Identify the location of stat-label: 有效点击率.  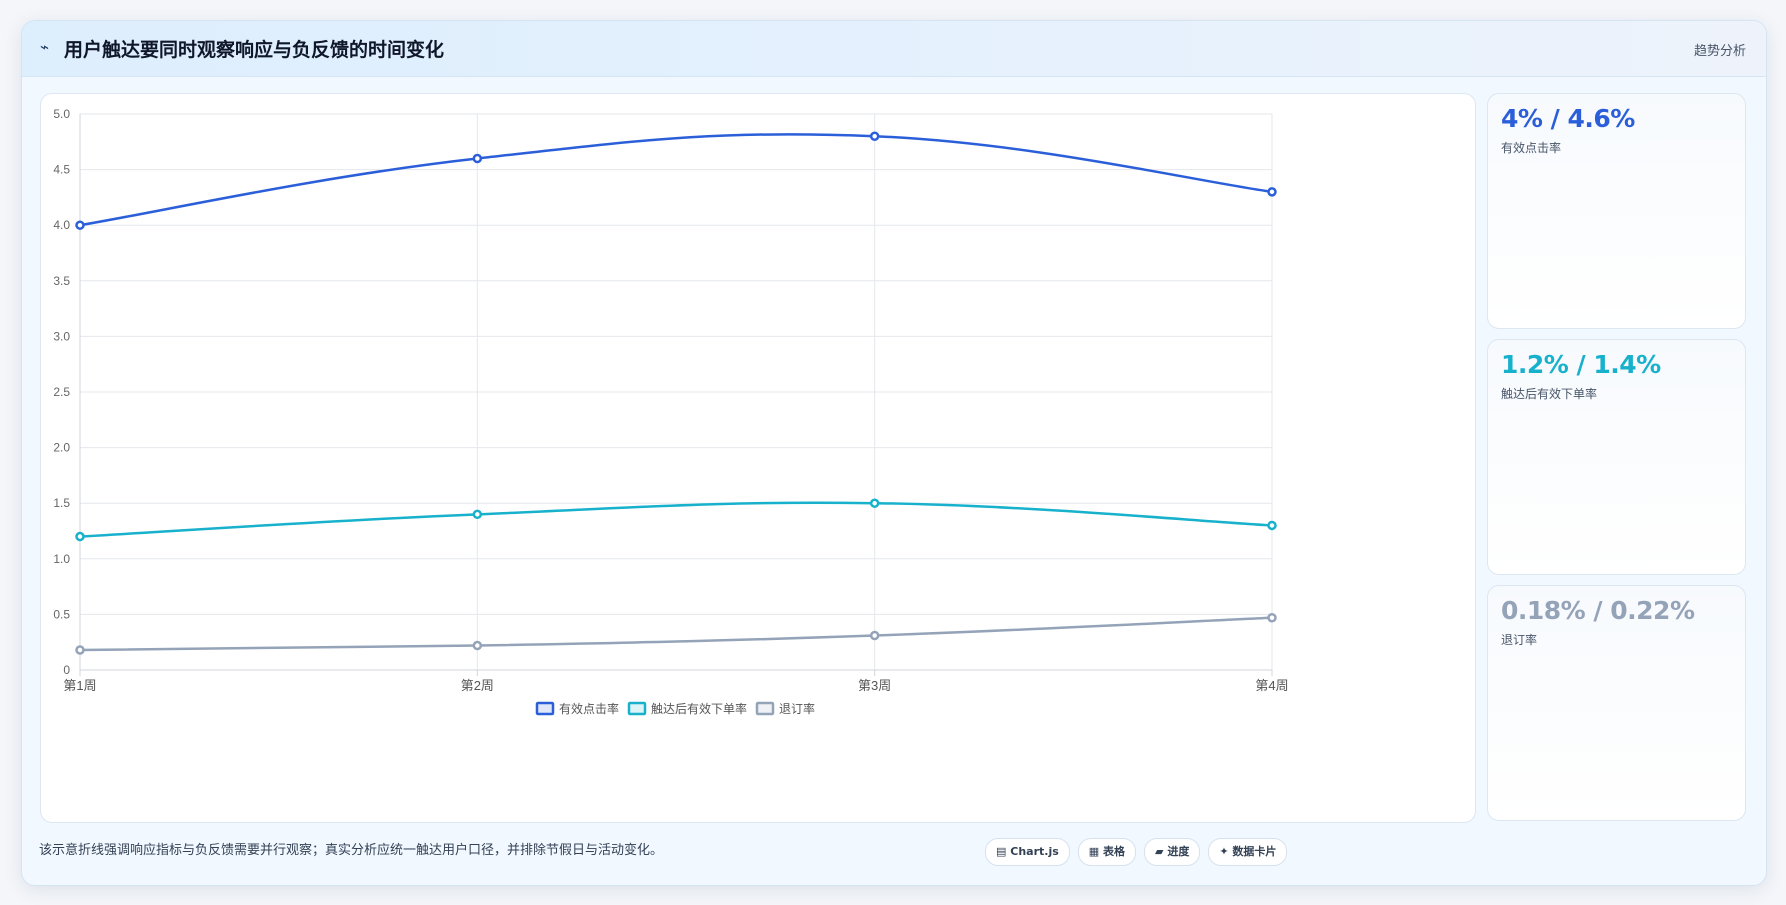
(1531, 148).